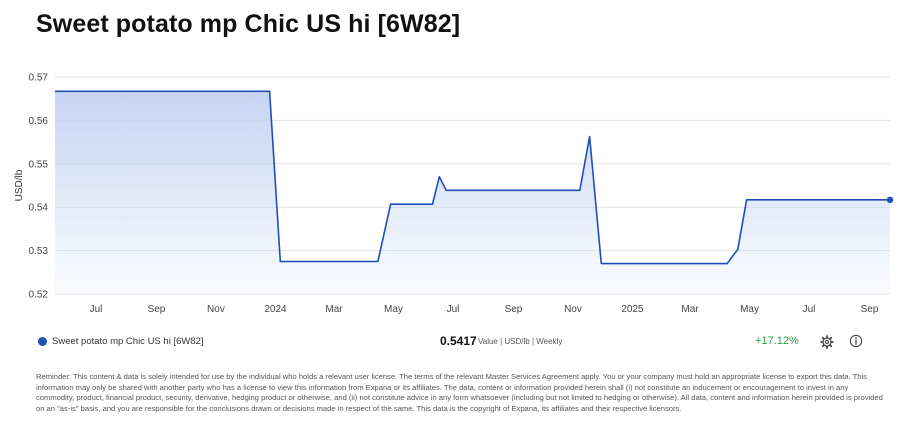 The height and width of the screenshot is (424, 900). What do you see at coordinates (19, 185) in the screenshot?
I see `y-axis-label: USD/lb` at bounding box center [19, 185].